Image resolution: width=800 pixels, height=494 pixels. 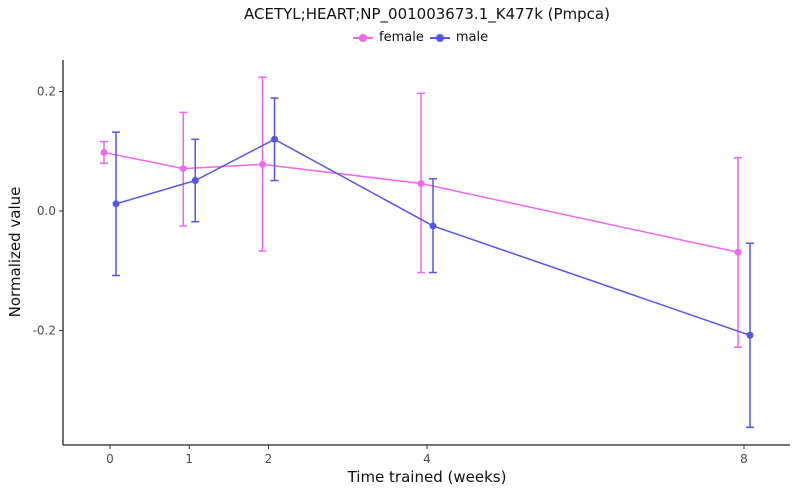 What do you see at coordinates (46, 211) in the screenshot?
I see `y-tick-label: 0.0` at bounding box center [46, 211].